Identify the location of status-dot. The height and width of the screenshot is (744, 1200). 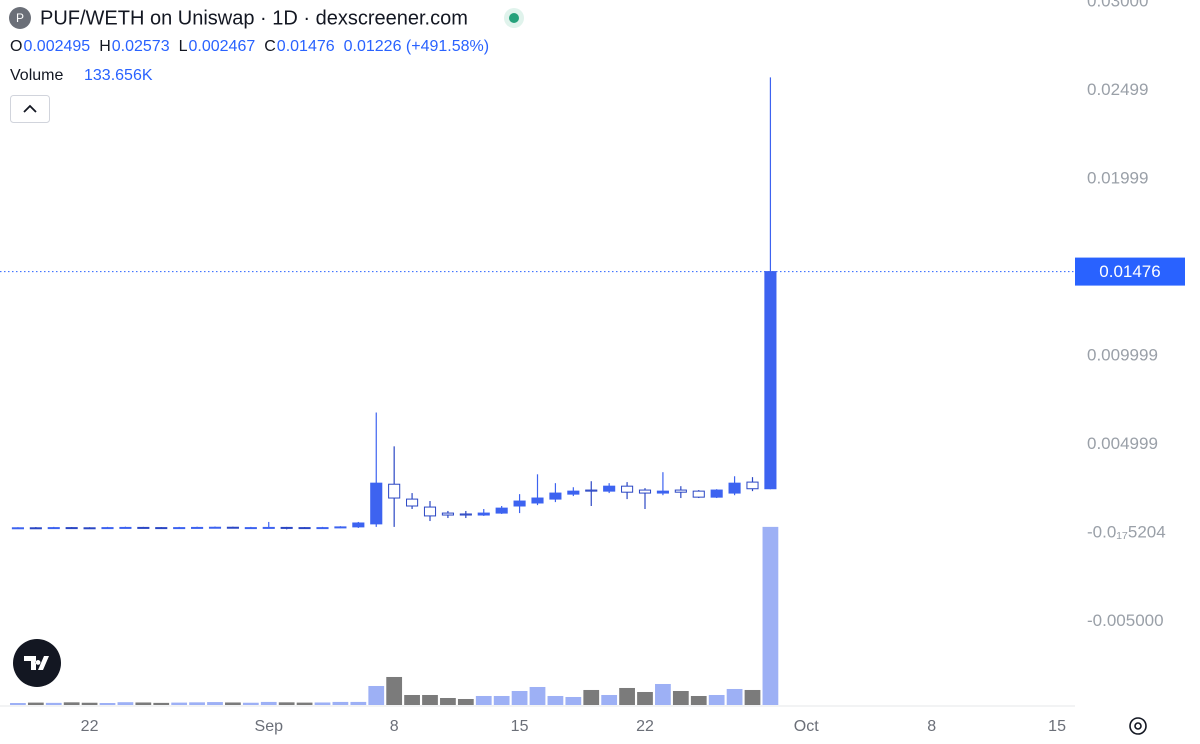
(514, 18).